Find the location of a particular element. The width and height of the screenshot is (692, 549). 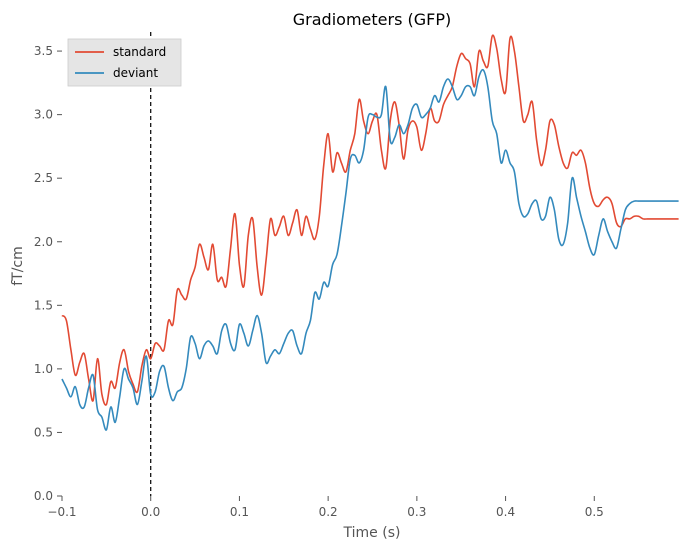

chart-title: Gradiometers (GFP) is located at coordinates (372, 19).